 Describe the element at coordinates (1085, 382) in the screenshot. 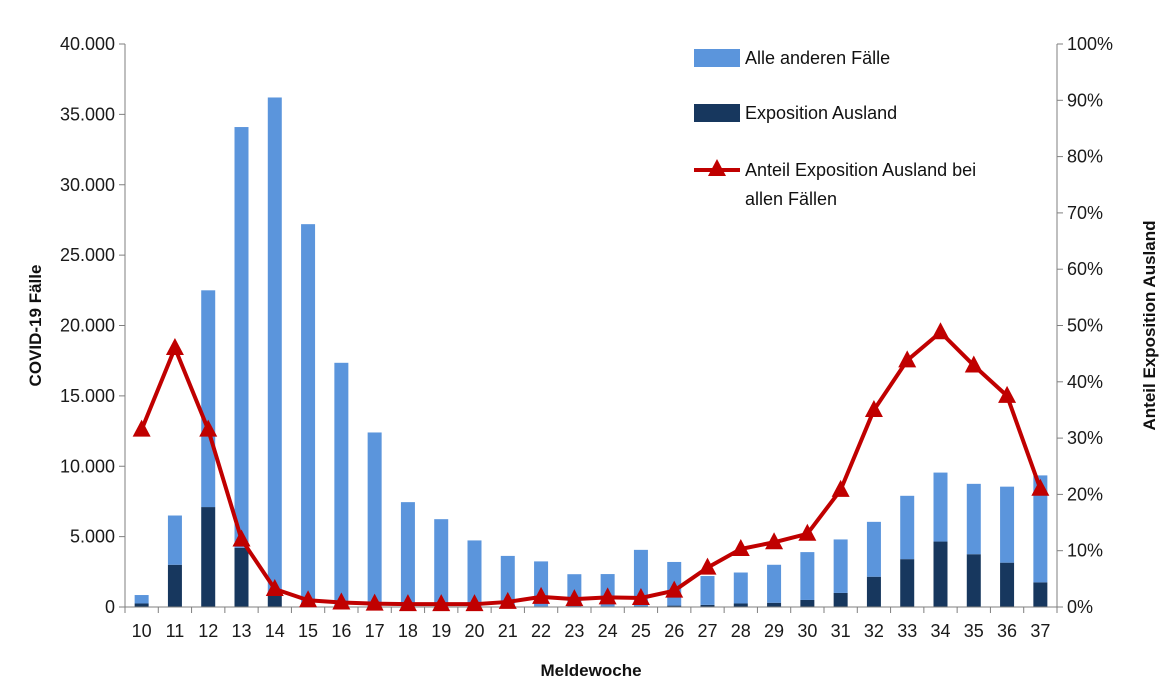

I see `y2-tick-label: 40%` at that location.